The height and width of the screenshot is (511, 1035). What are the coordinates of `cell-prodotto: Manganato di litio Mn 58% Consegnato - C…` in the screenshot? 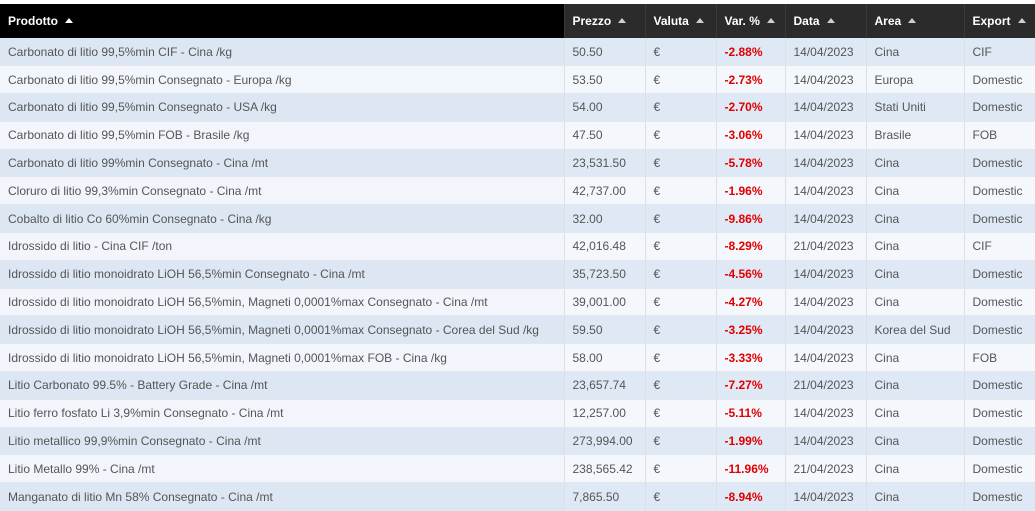 It's located at (282, 496).